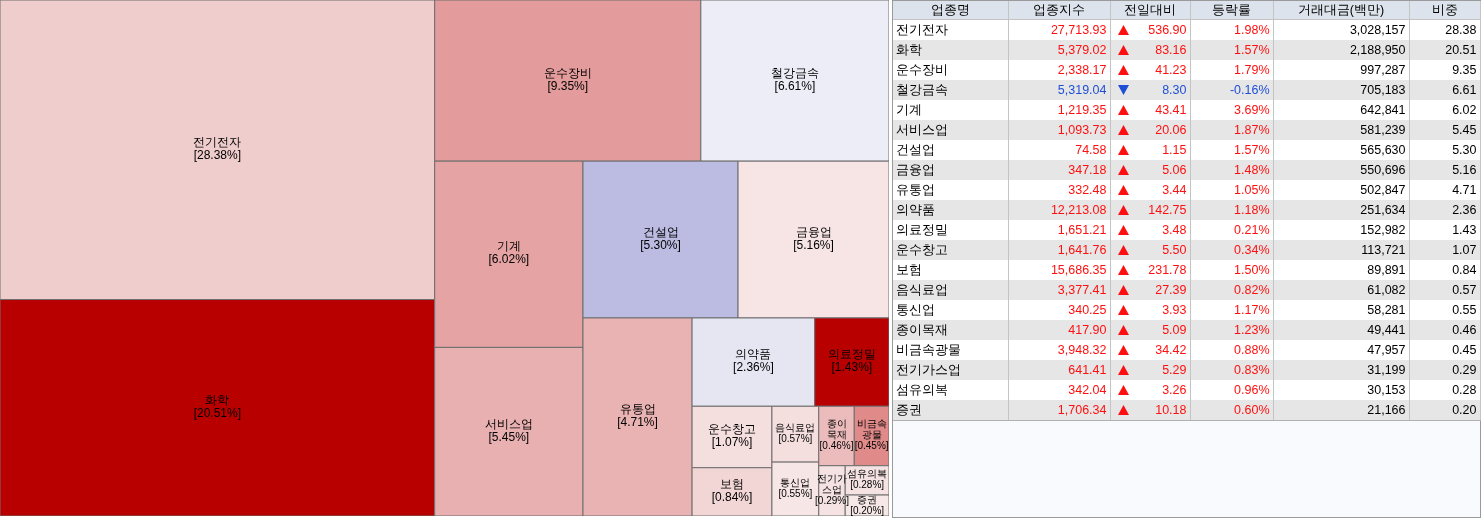  Describe the element at coordinates (1059, 310) in the screenshot. I see `data-label: 340.25` at that location.